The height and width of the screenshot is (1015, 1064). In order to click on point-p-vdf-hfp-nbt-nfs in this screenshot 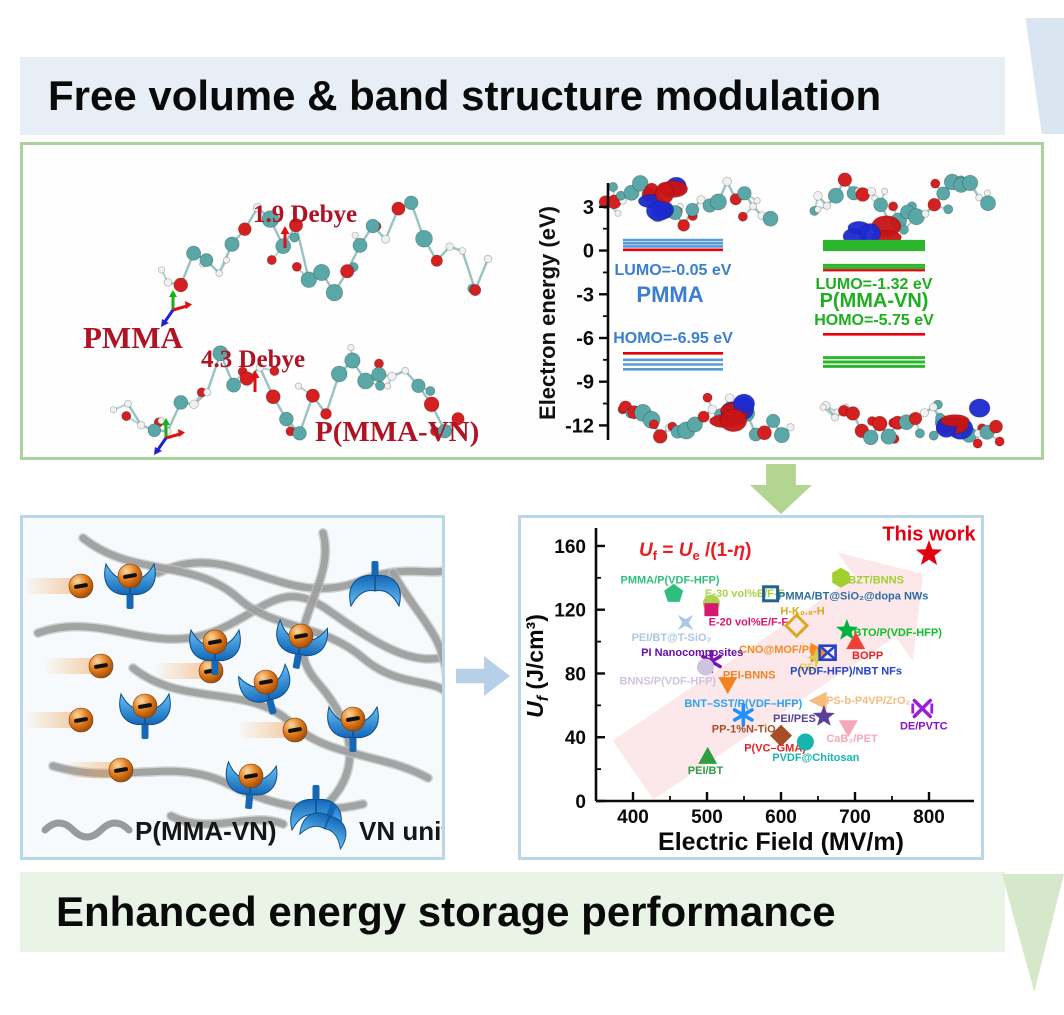, I will do `click(827, 652)`.